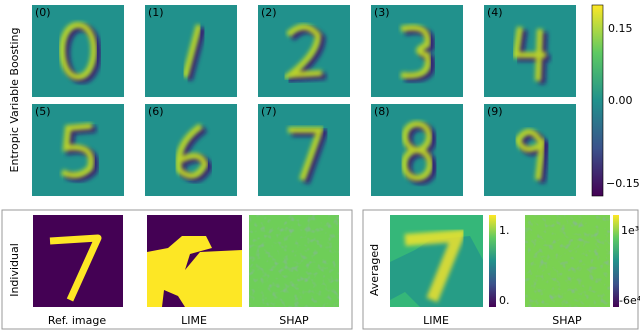 The image size is (640, 331). I want to click on colorbar-tick: 1e³, so click(630, 230).